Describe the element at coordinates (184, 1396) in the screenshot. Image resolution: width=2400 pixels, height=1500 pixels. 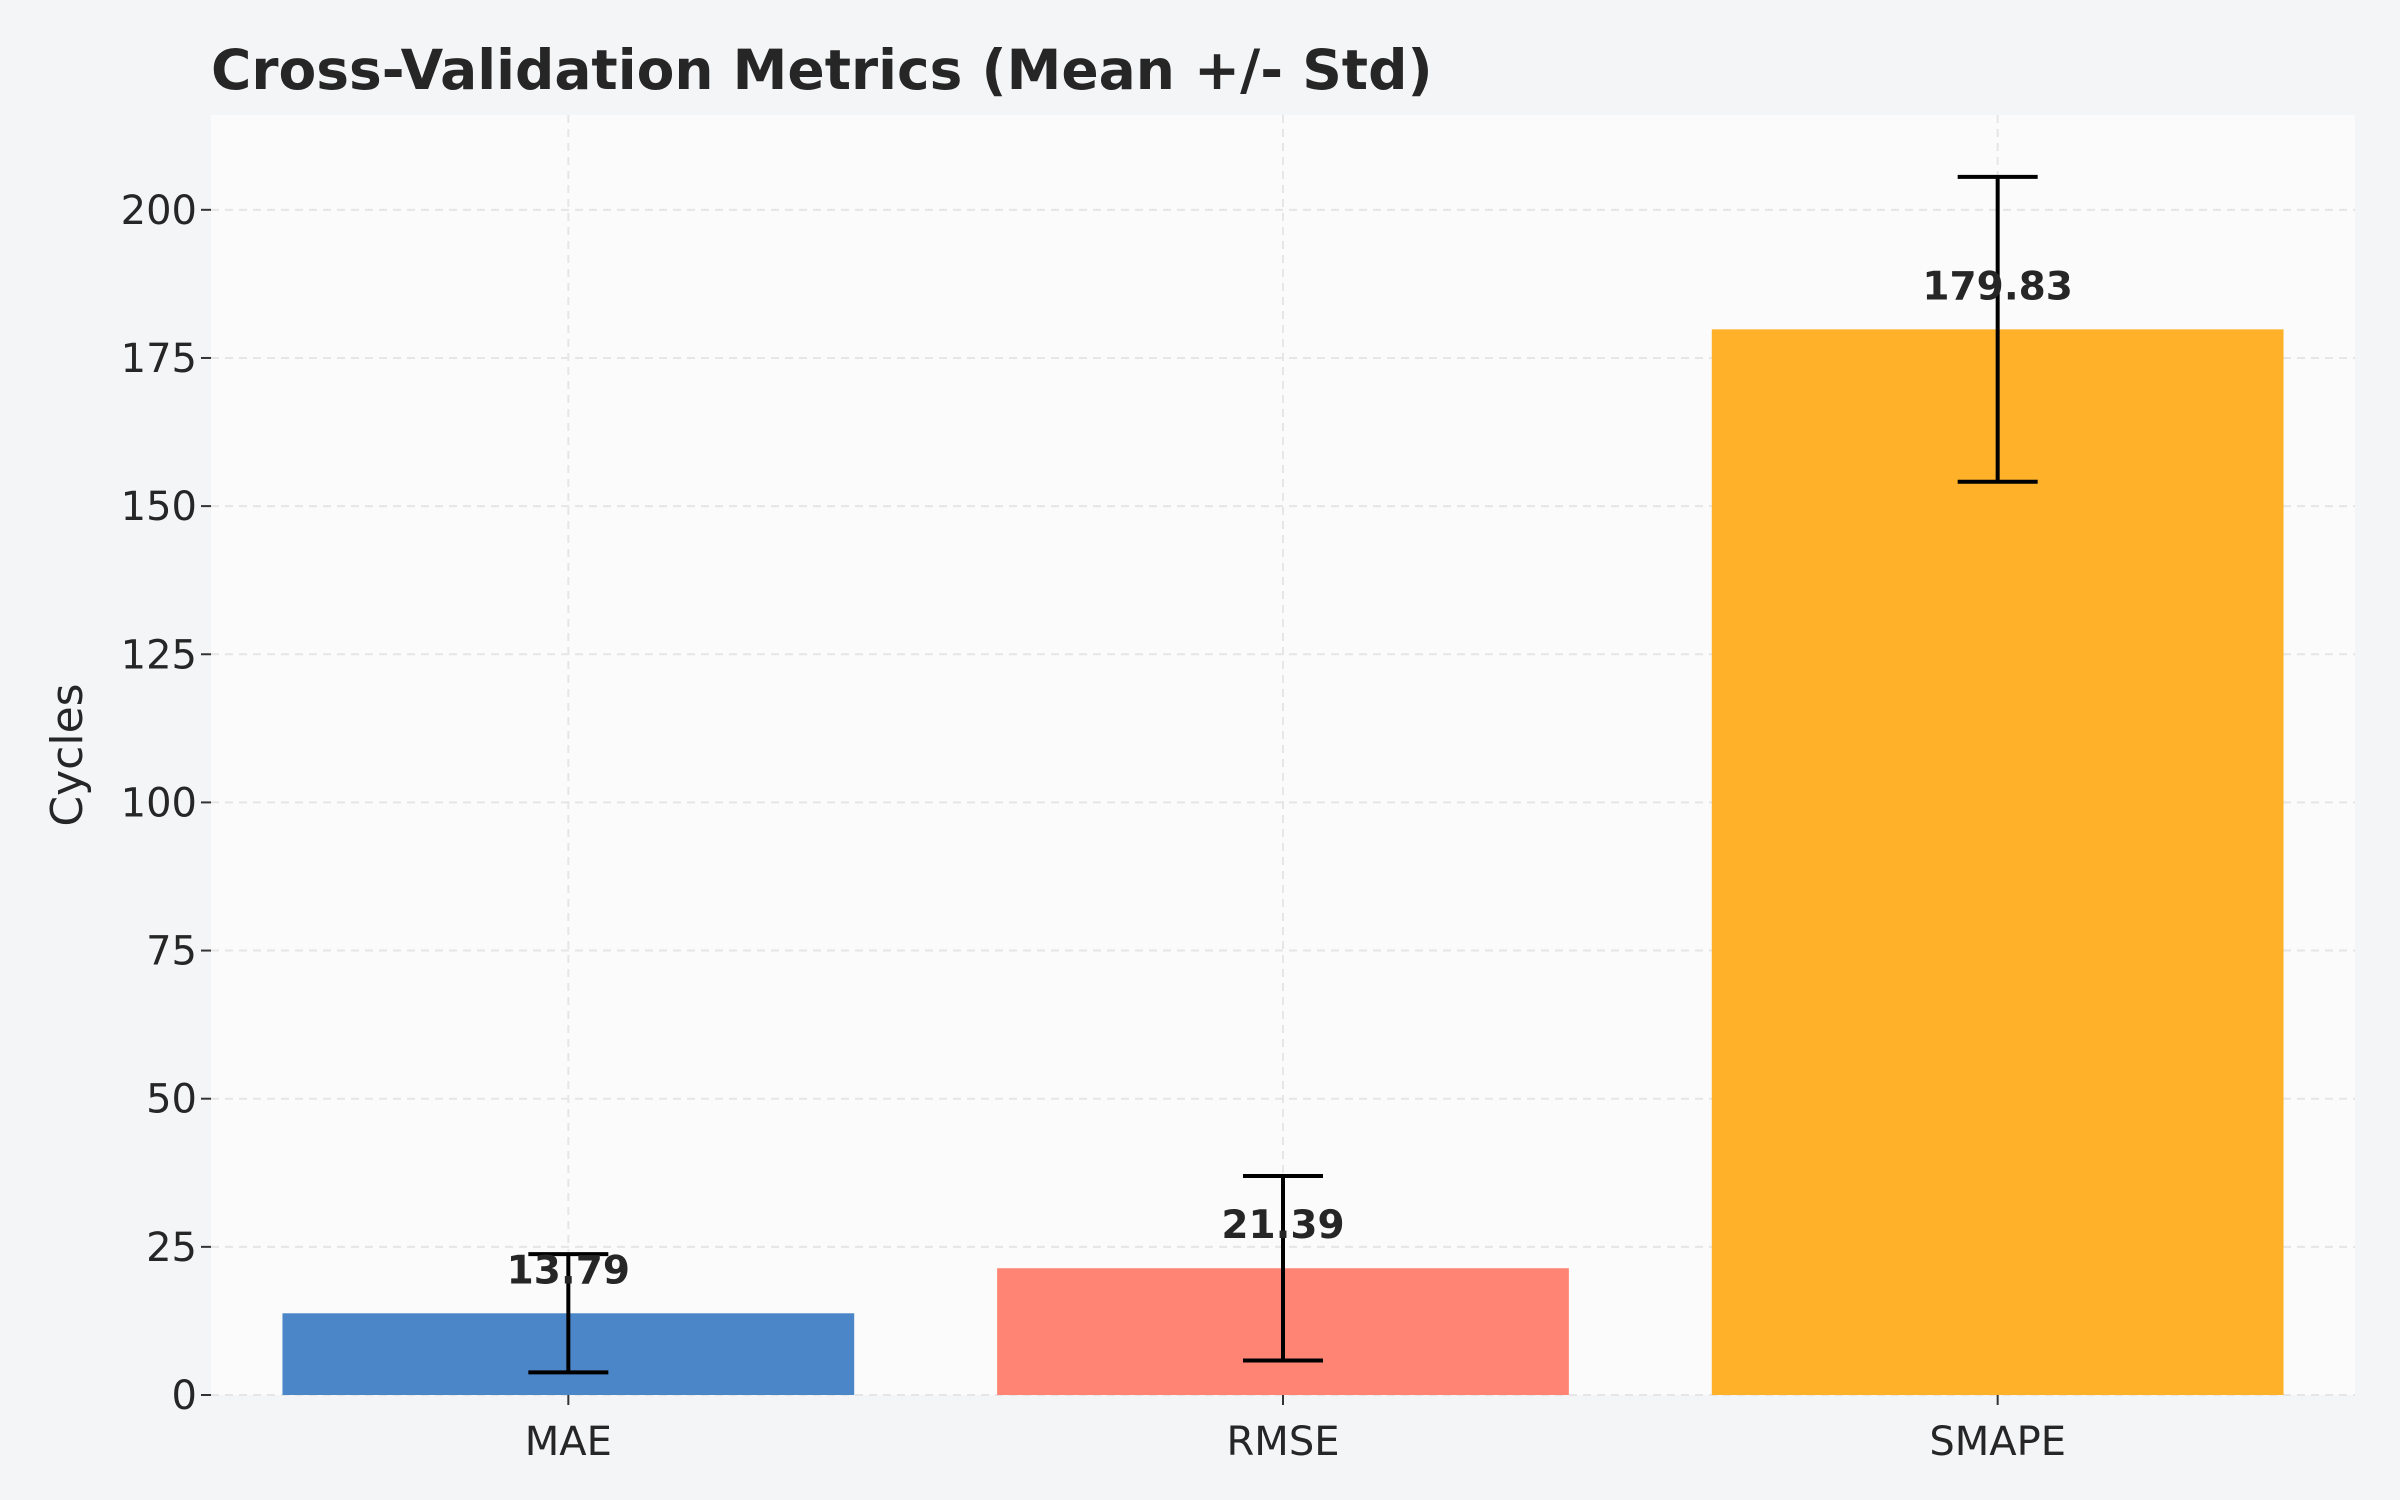
I see `y-tick-label: 0` at that location.